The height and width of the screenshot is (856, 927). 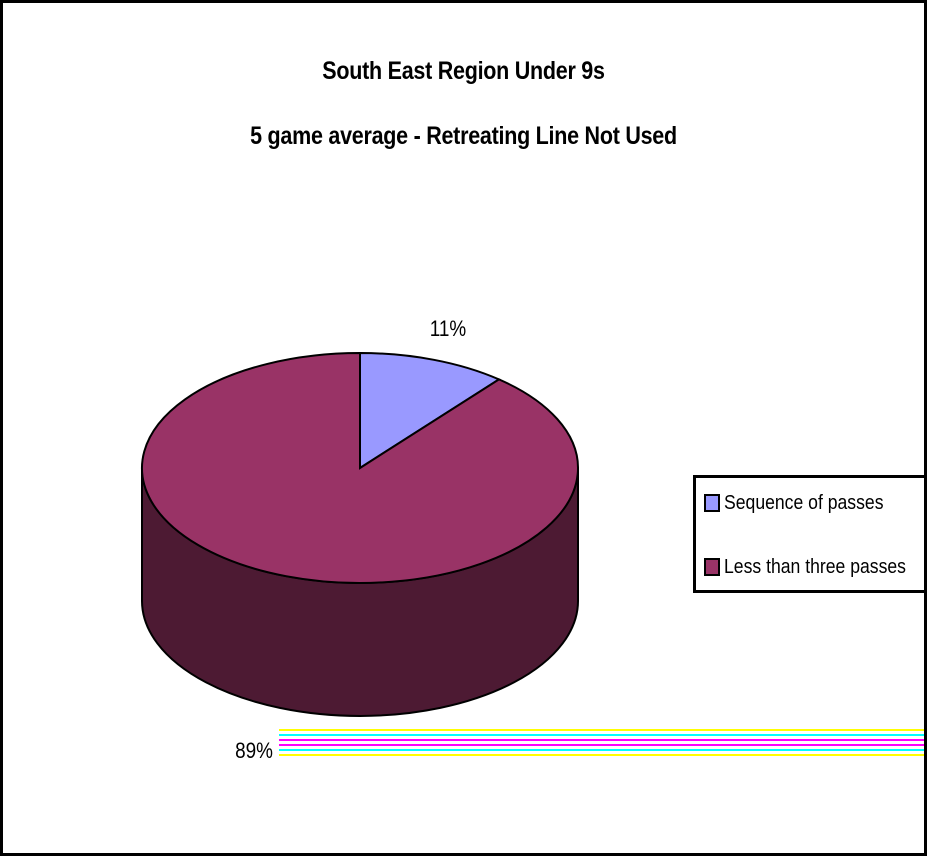 What do you see at coordinates (463, 71) in the screenshot?
I see `chart-title: South East Region Under 9s` at bounding box center [463, 71].